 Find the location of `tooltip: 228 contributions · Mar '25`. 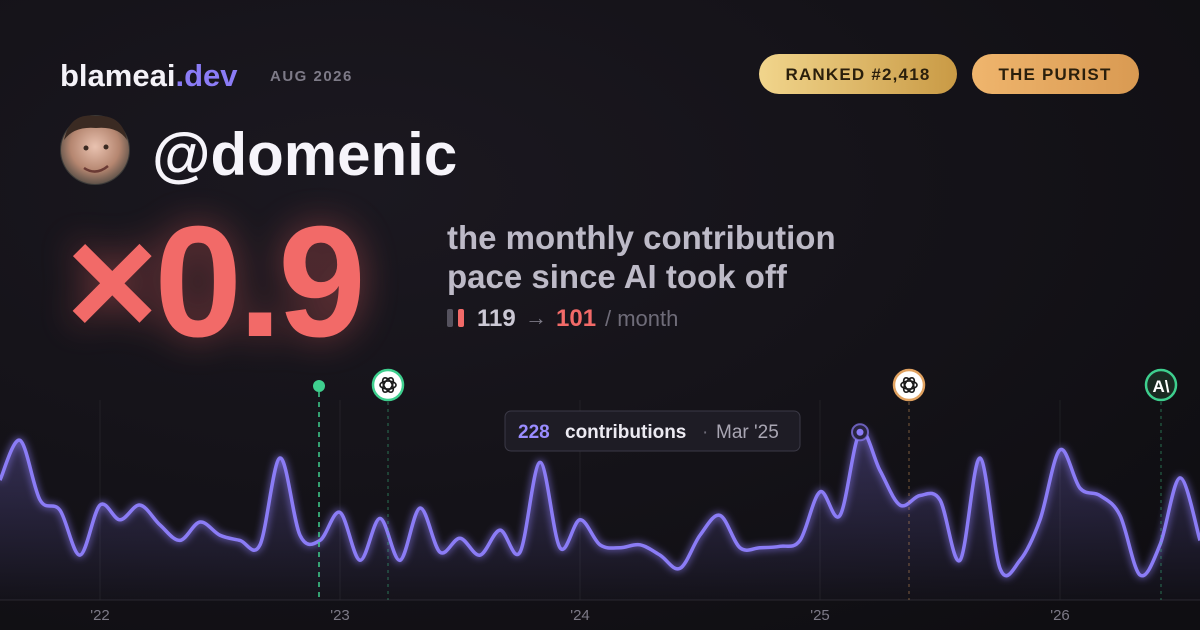

tooltip: 228 contributions · Mar '25 is located at coordinates (652, 431).